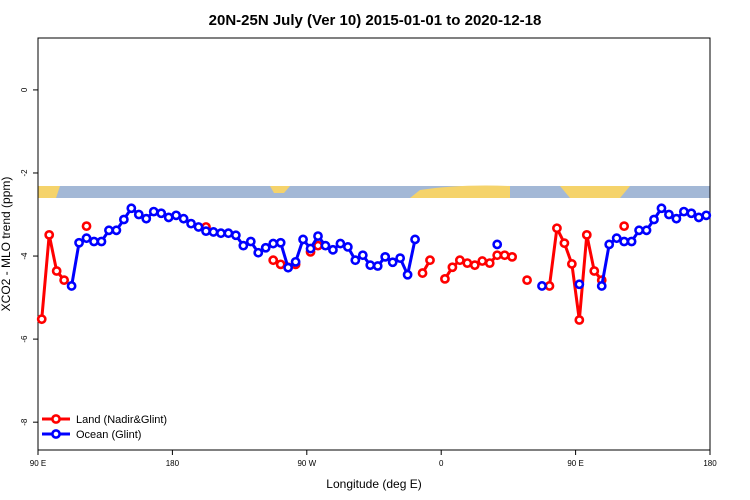 The width and height of the screenshot is (750, 500). I want to click on legend-label: Land (Nadir&Glint), so click(121, 420).